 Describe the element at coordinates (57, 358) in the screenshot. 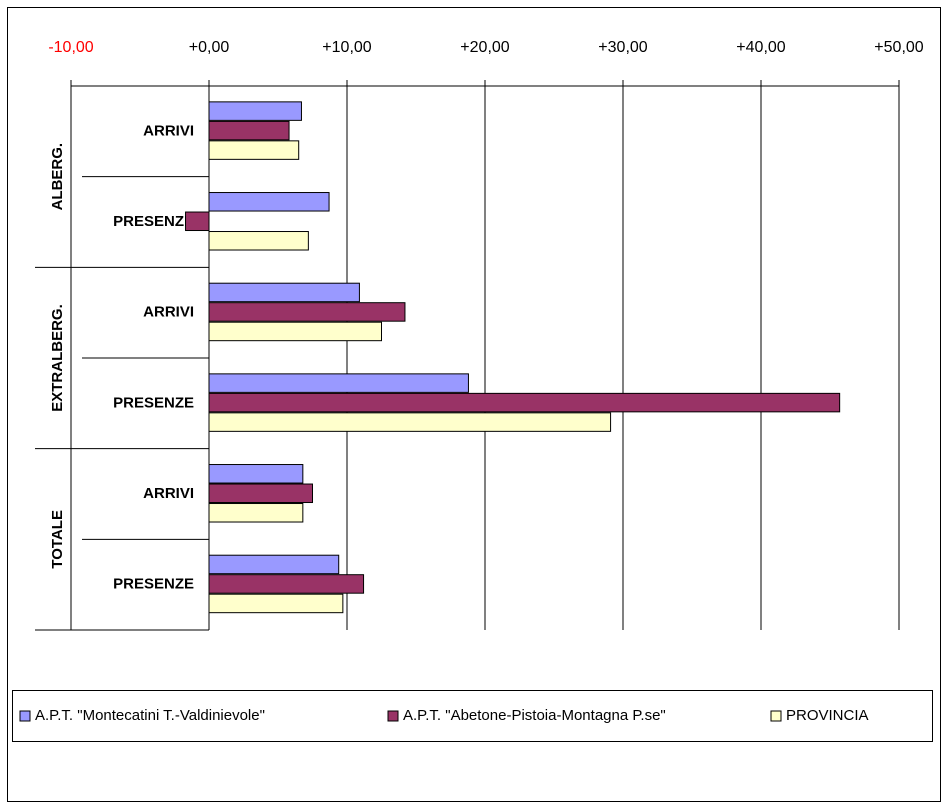

I see `group-label: EXTRALBERG.` at that location.